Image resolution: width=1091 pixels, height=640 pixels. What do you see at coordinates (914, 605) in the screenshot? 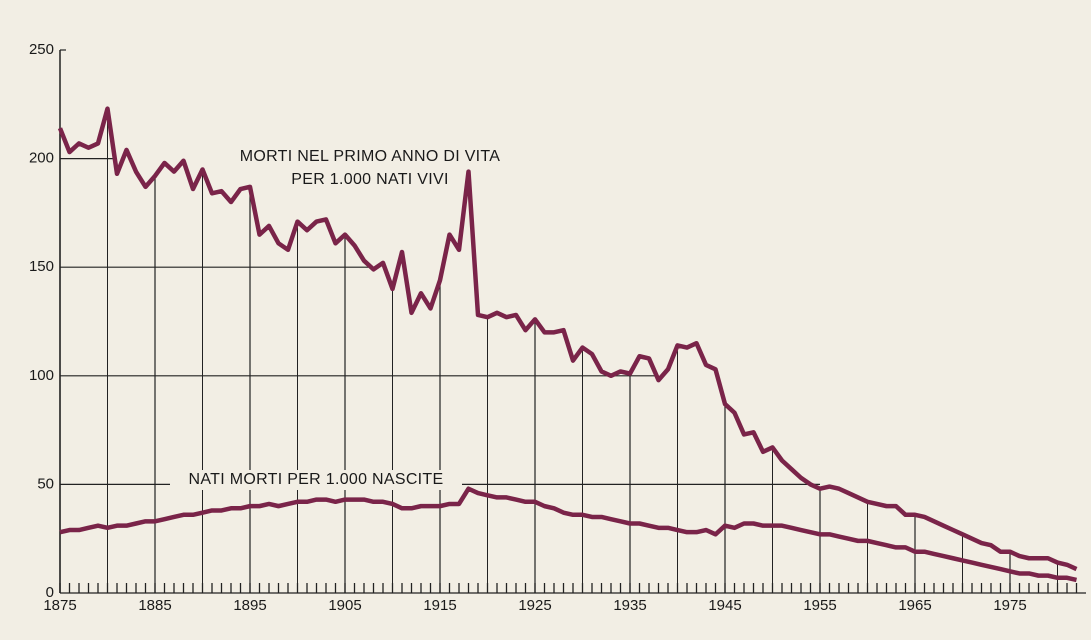
I see `x-tick-label: 1965` at bounding box center [914, 605].